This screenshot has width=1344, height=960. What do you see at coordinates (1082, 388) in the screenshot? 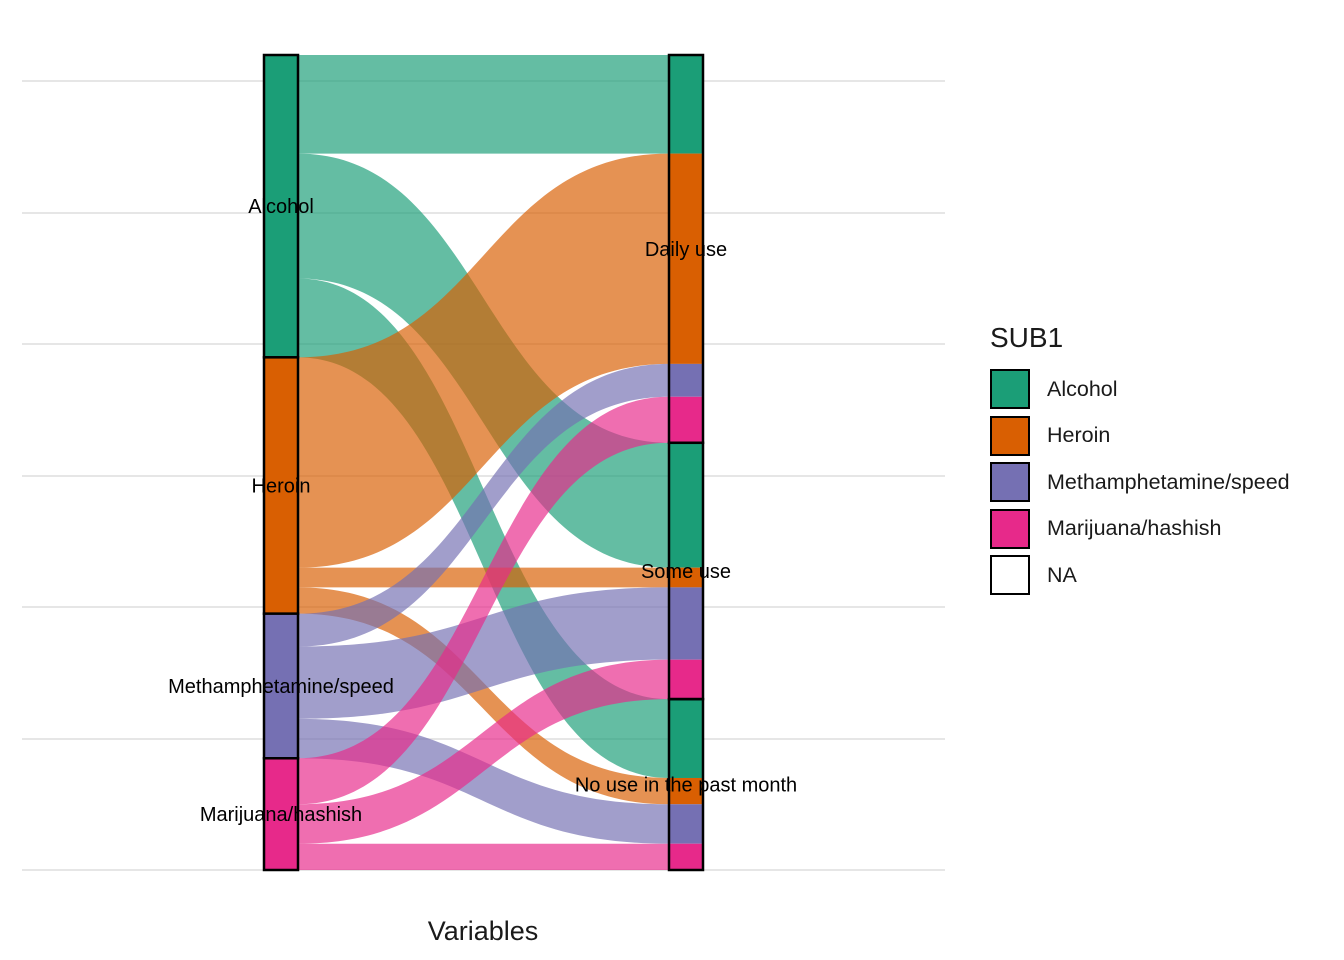
I see `legend-label: Alcohol` at bounding box center [1082, 388].